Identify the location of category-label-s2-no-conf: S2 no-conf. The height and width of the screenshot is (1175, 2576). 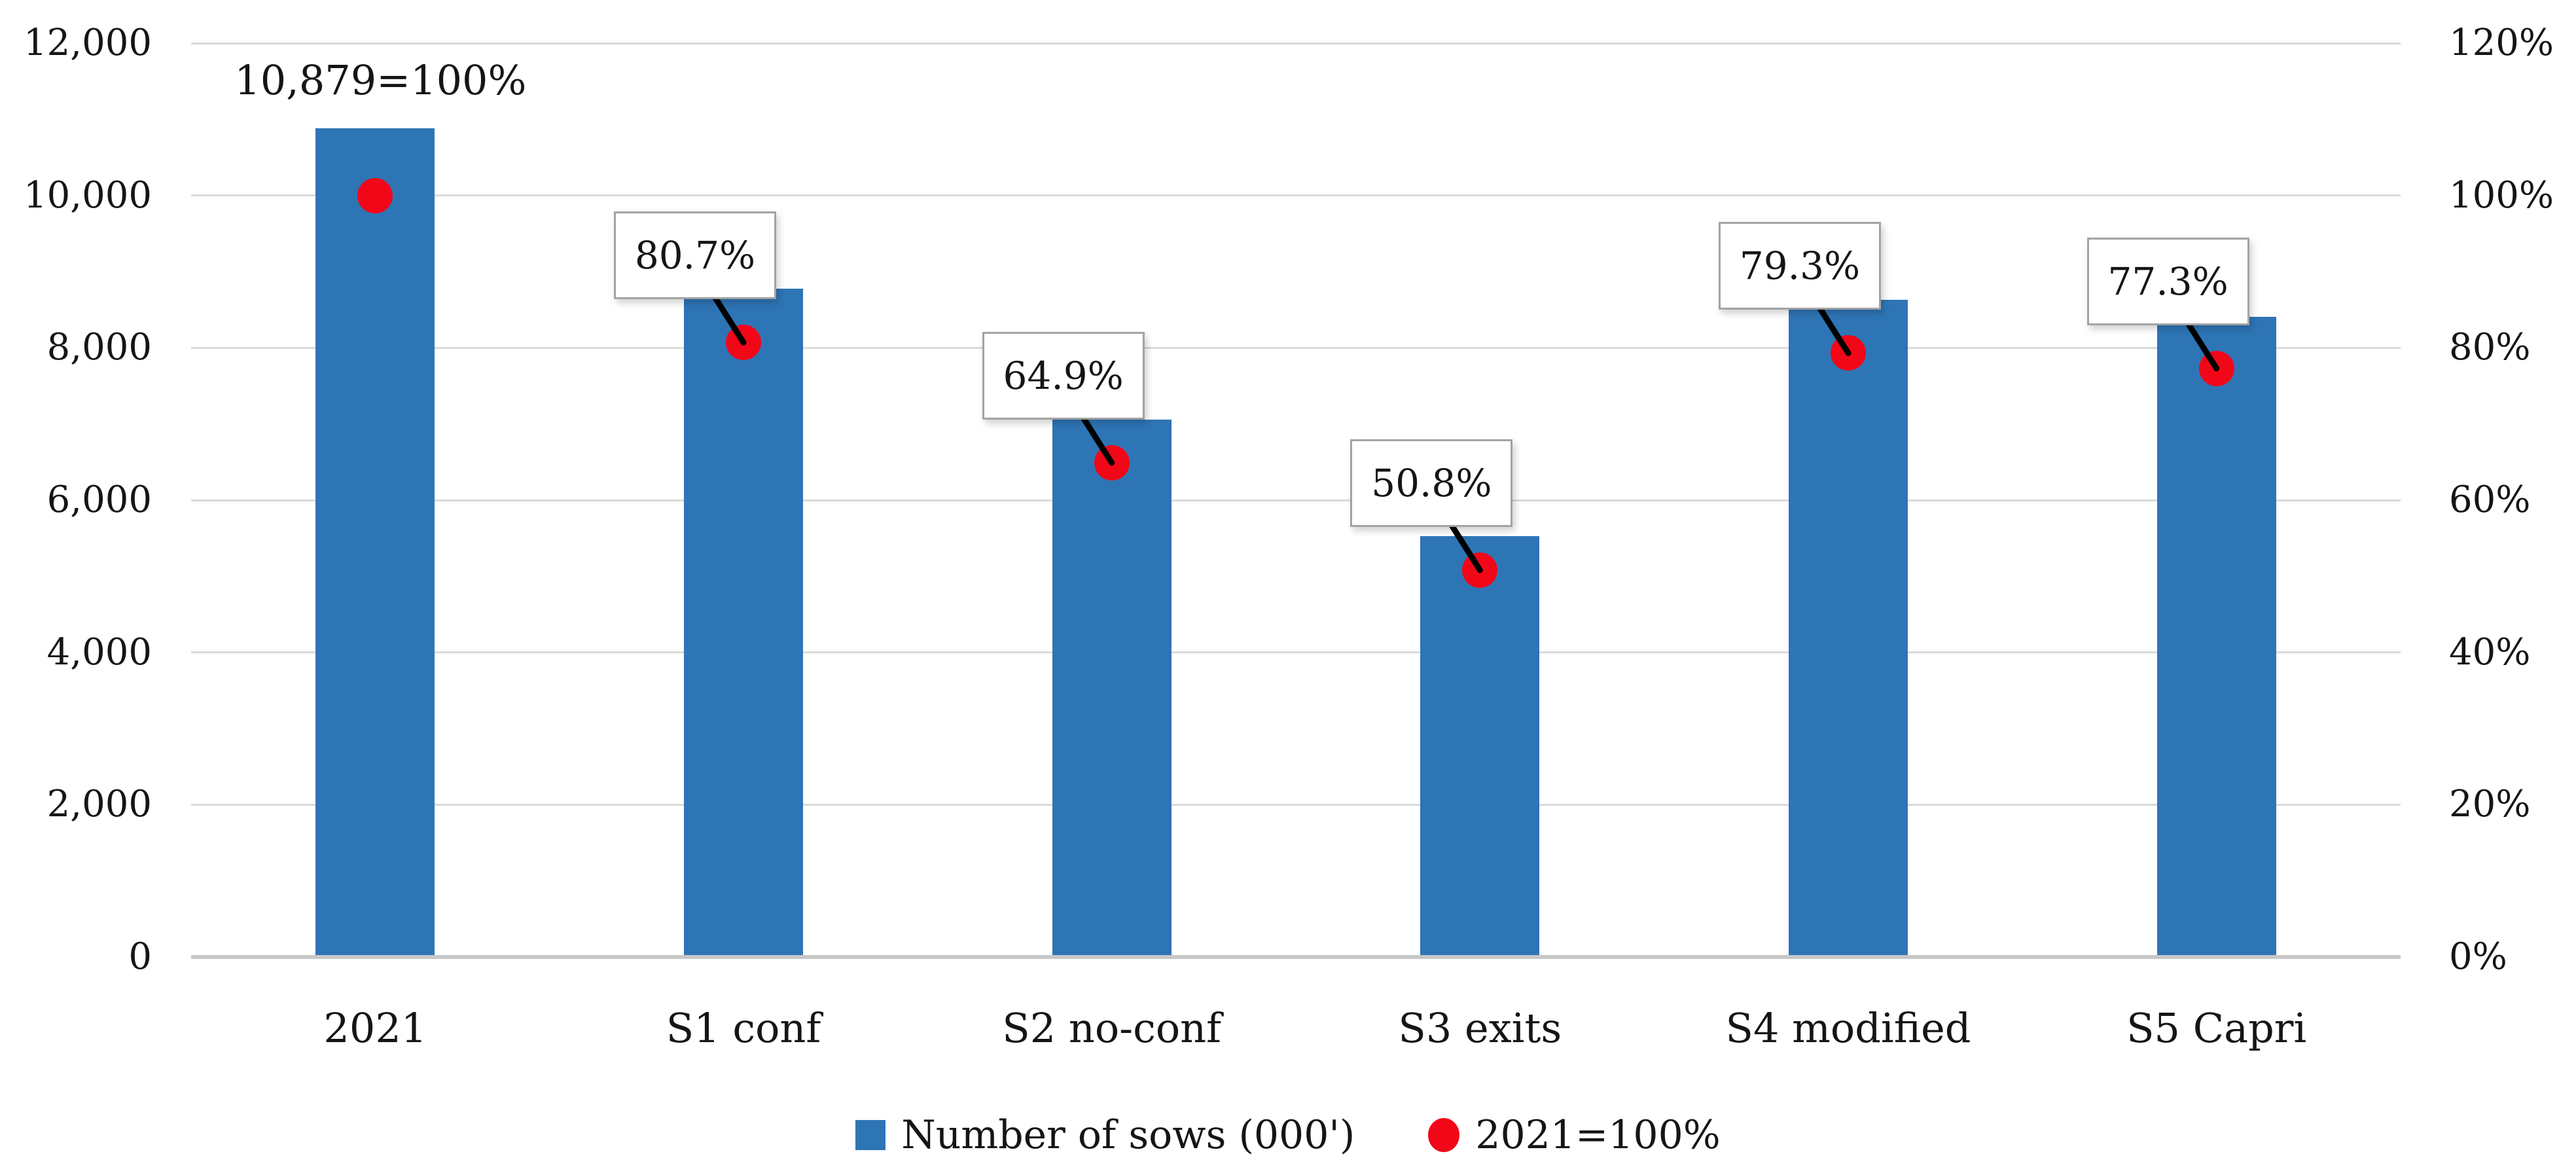
(1112, 1028).